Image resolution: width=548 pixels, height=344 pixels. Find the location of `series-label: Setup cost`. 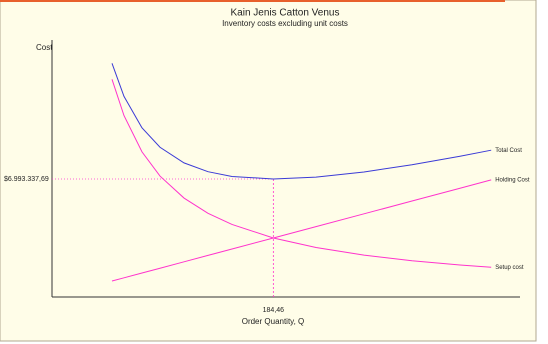

series-label: Setup cost is located at coordinates (509, 268).